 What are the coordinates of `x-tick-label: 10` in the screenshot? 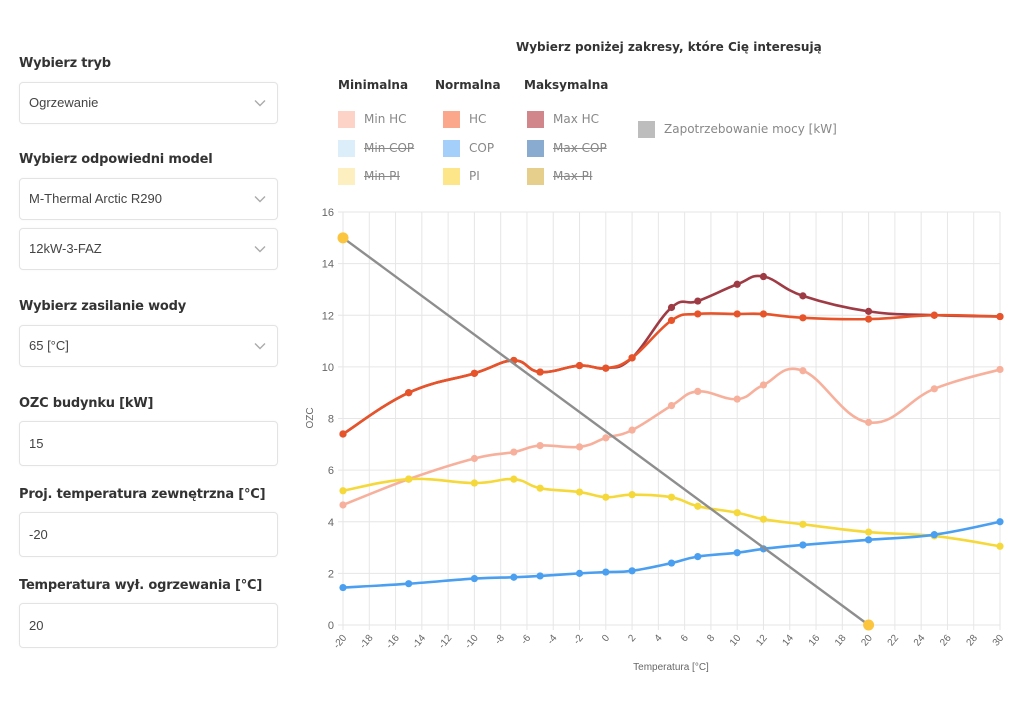 It's located at (736, 641).